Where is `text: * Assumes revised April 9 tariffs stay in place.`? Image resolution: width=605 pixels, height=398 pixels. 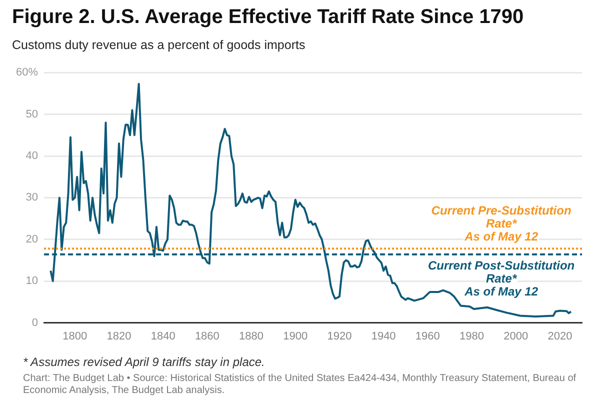 text: * Assumes revised April 9 tariffs stay in place. is located at coordinates (144, 362).